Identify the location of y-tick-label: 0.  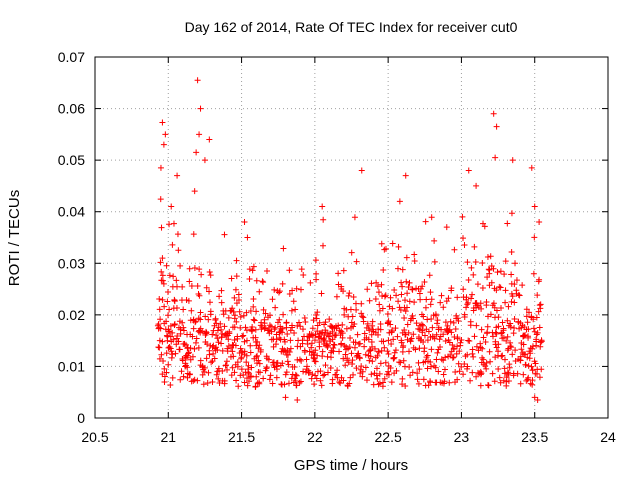
(81, 418).